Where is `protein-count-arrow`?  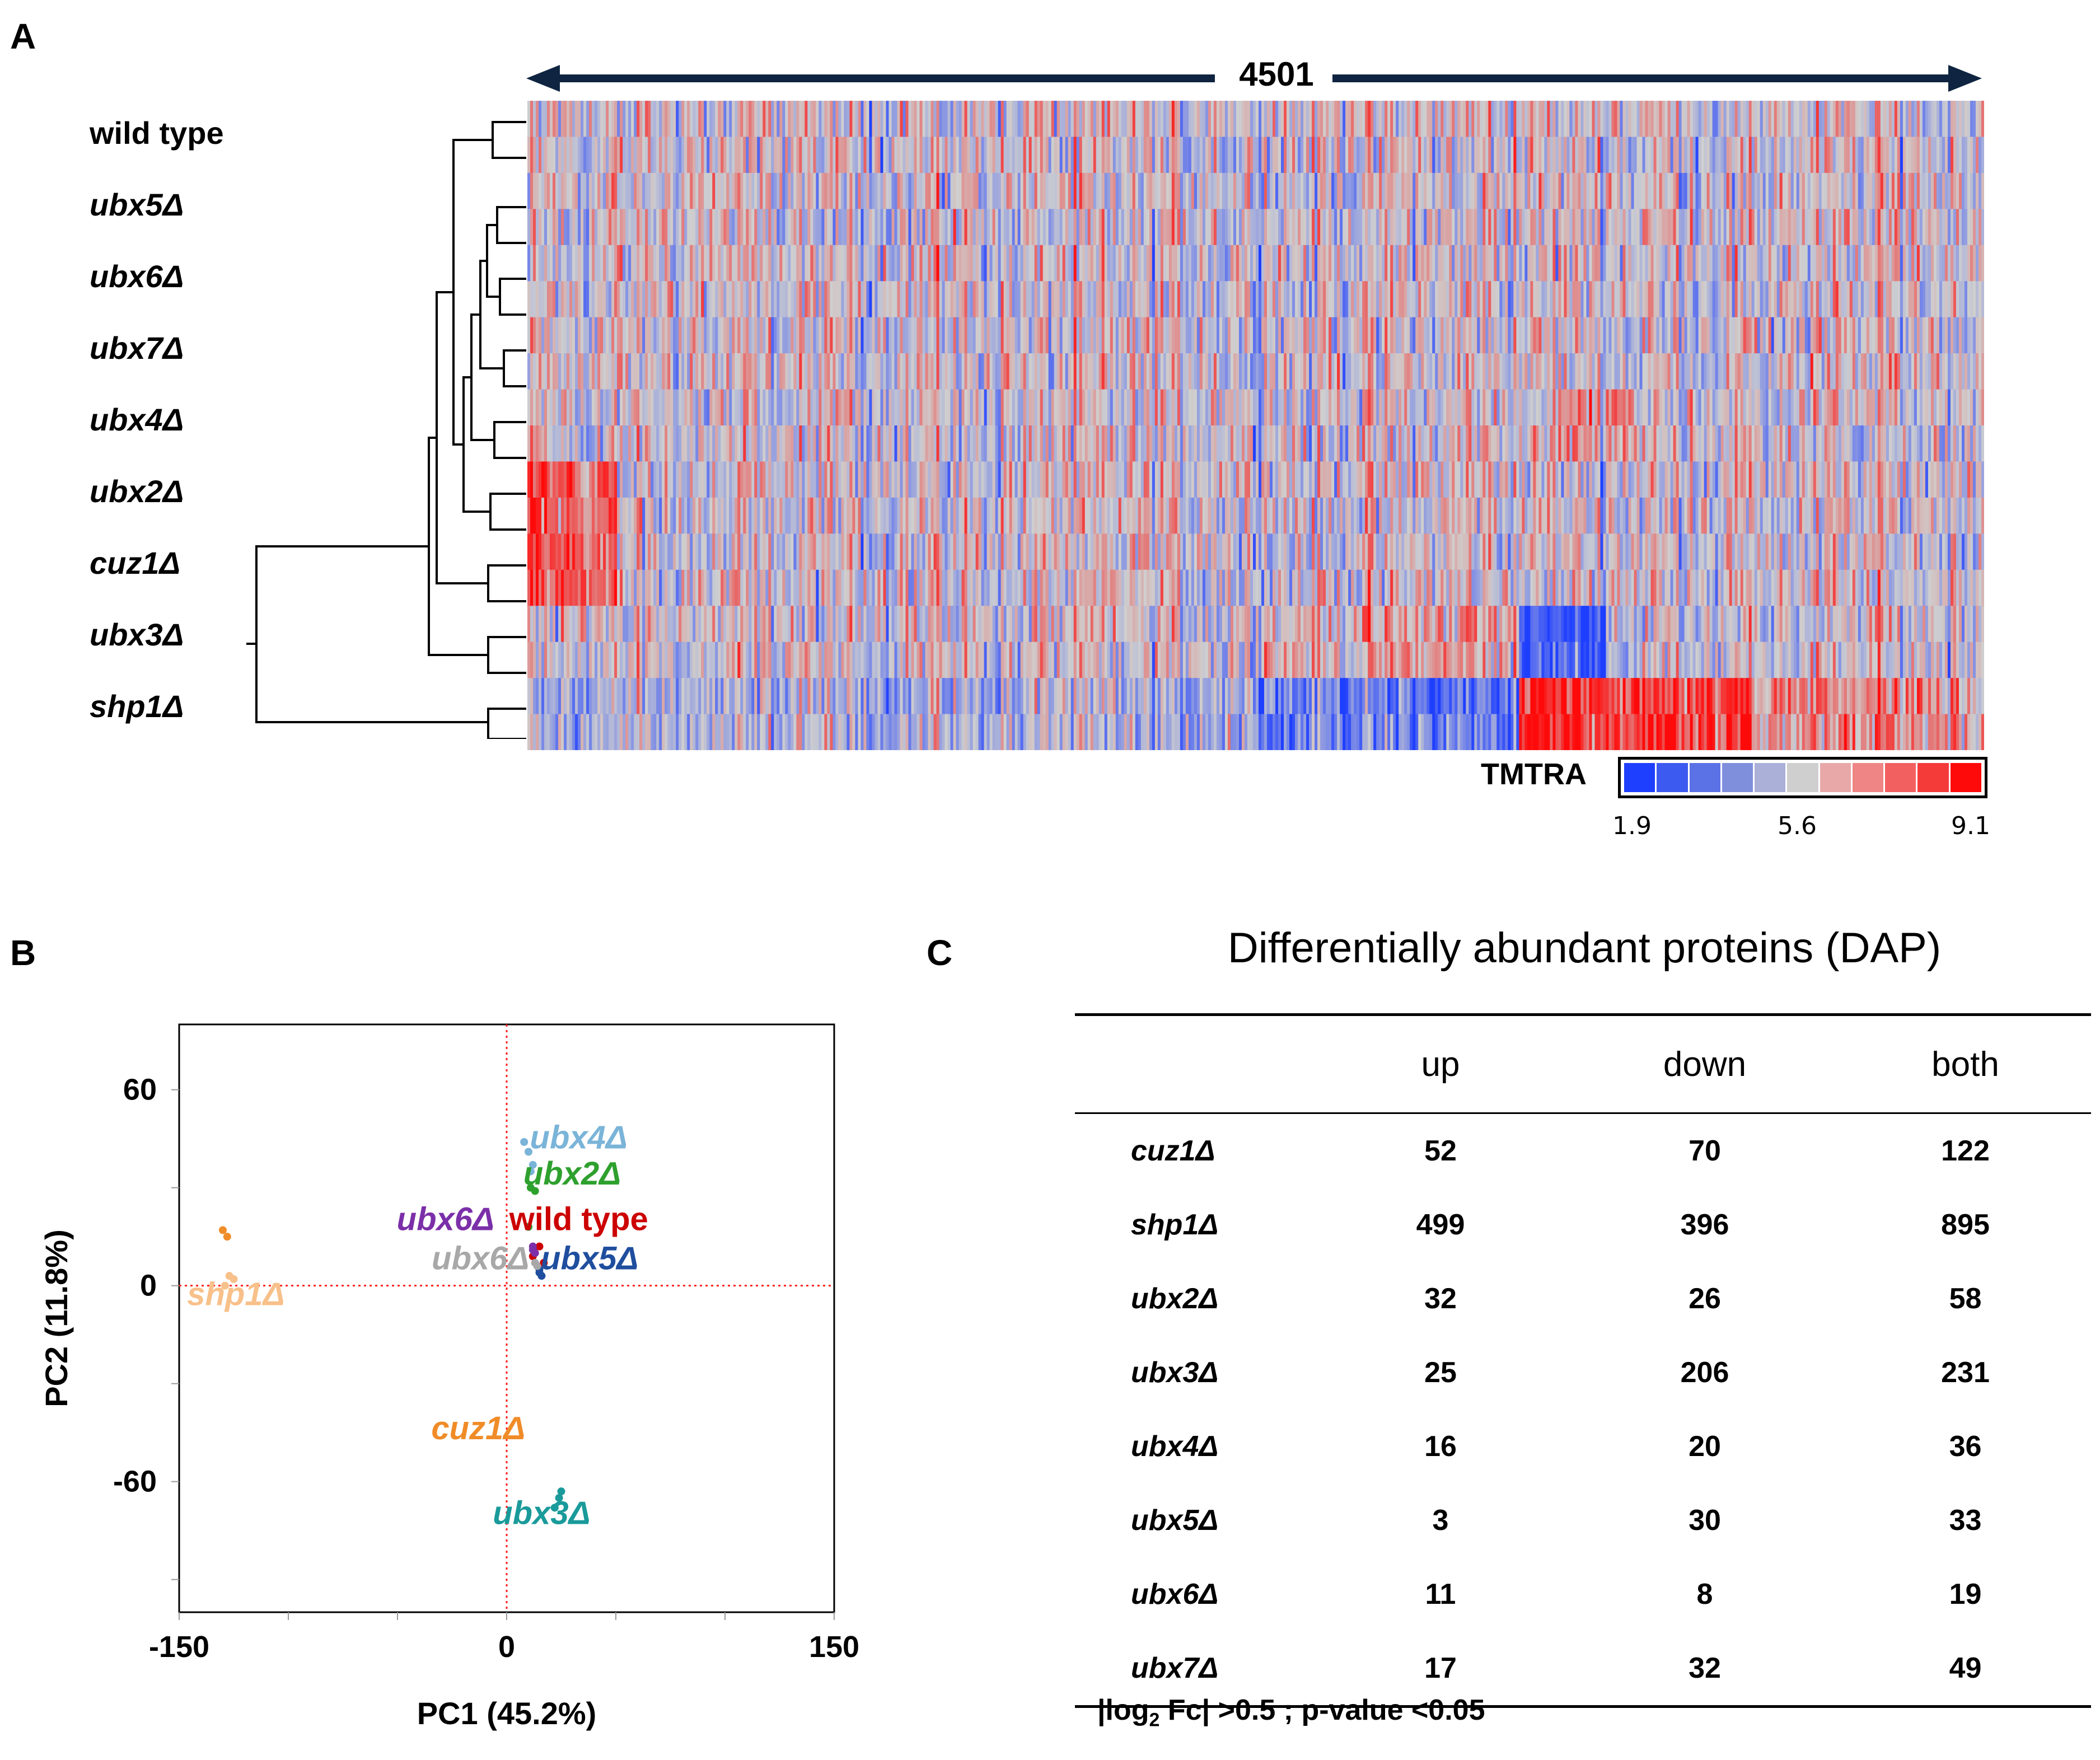
protein-count-arrow is located at coordinates (1254, 78).